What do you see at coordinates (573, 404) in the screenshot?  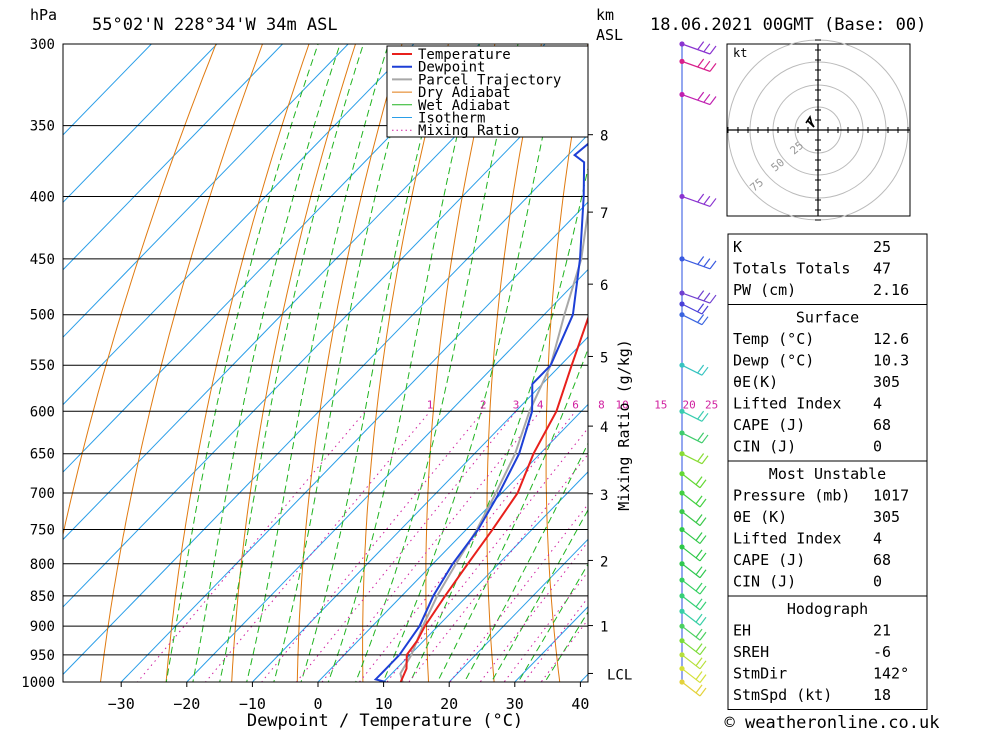 I see `mixing-ratio-labels: 1 2 3 4 6 8 10 15 20 25` at bounding box center [573, 404].